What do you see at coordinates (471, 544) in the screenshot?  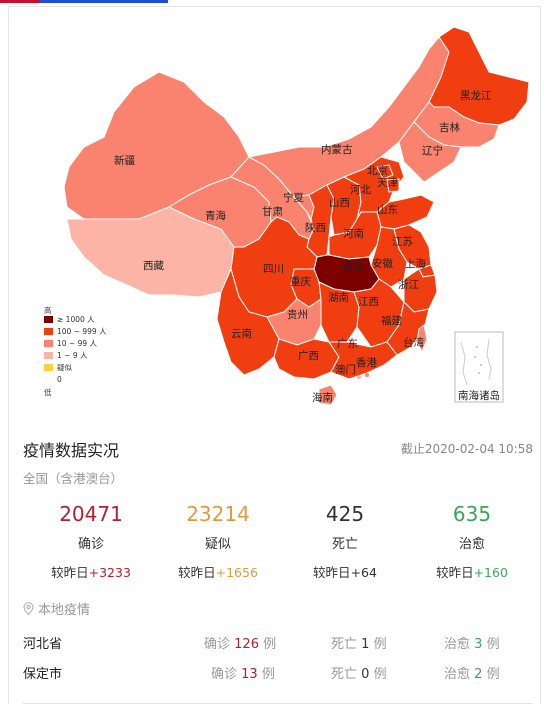 I see `stat-cured-label: 治愈` at bounding box center [471, 544].